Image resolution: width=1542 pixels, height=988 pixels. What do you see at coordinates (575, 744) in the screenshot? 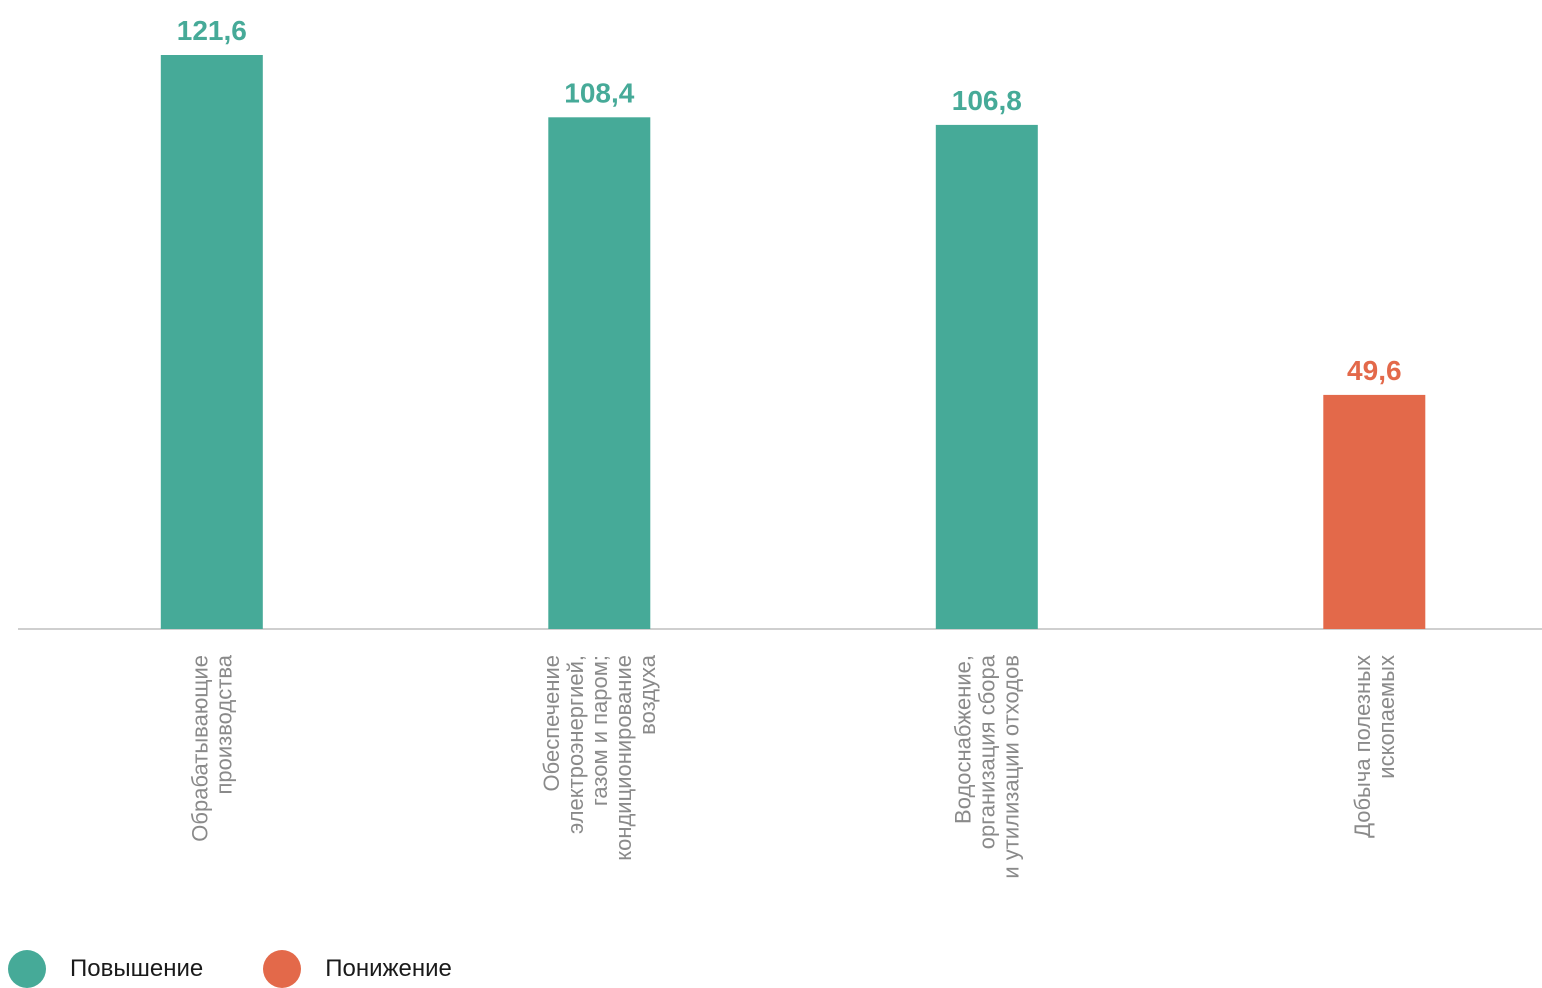
I see `category-label-line: электроэнергией,` at bounding box center [575, 744].